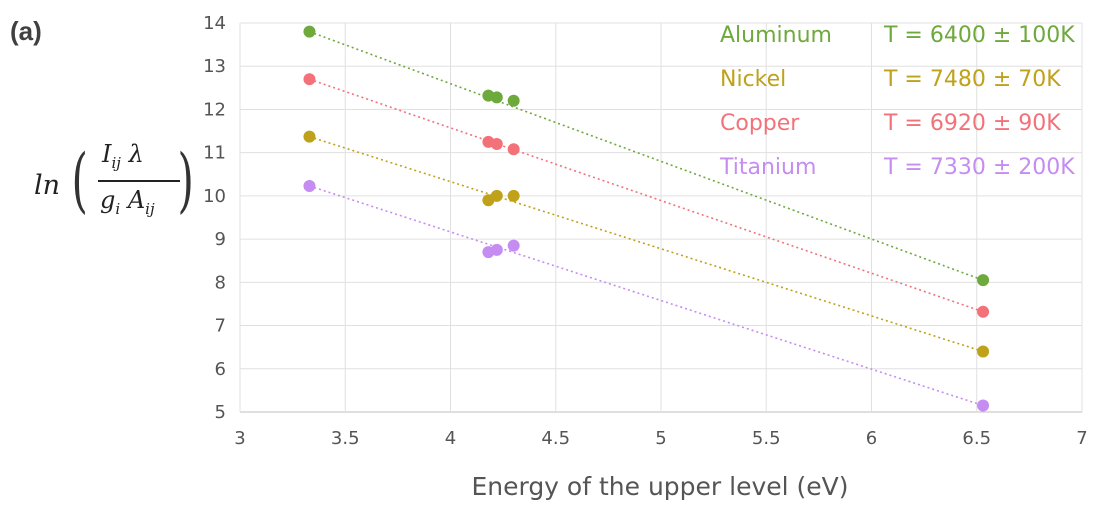 The width and height of the screenshot is (1098, 506). I want to click on y-axis-label-prefix: ln, so click(47, 185).